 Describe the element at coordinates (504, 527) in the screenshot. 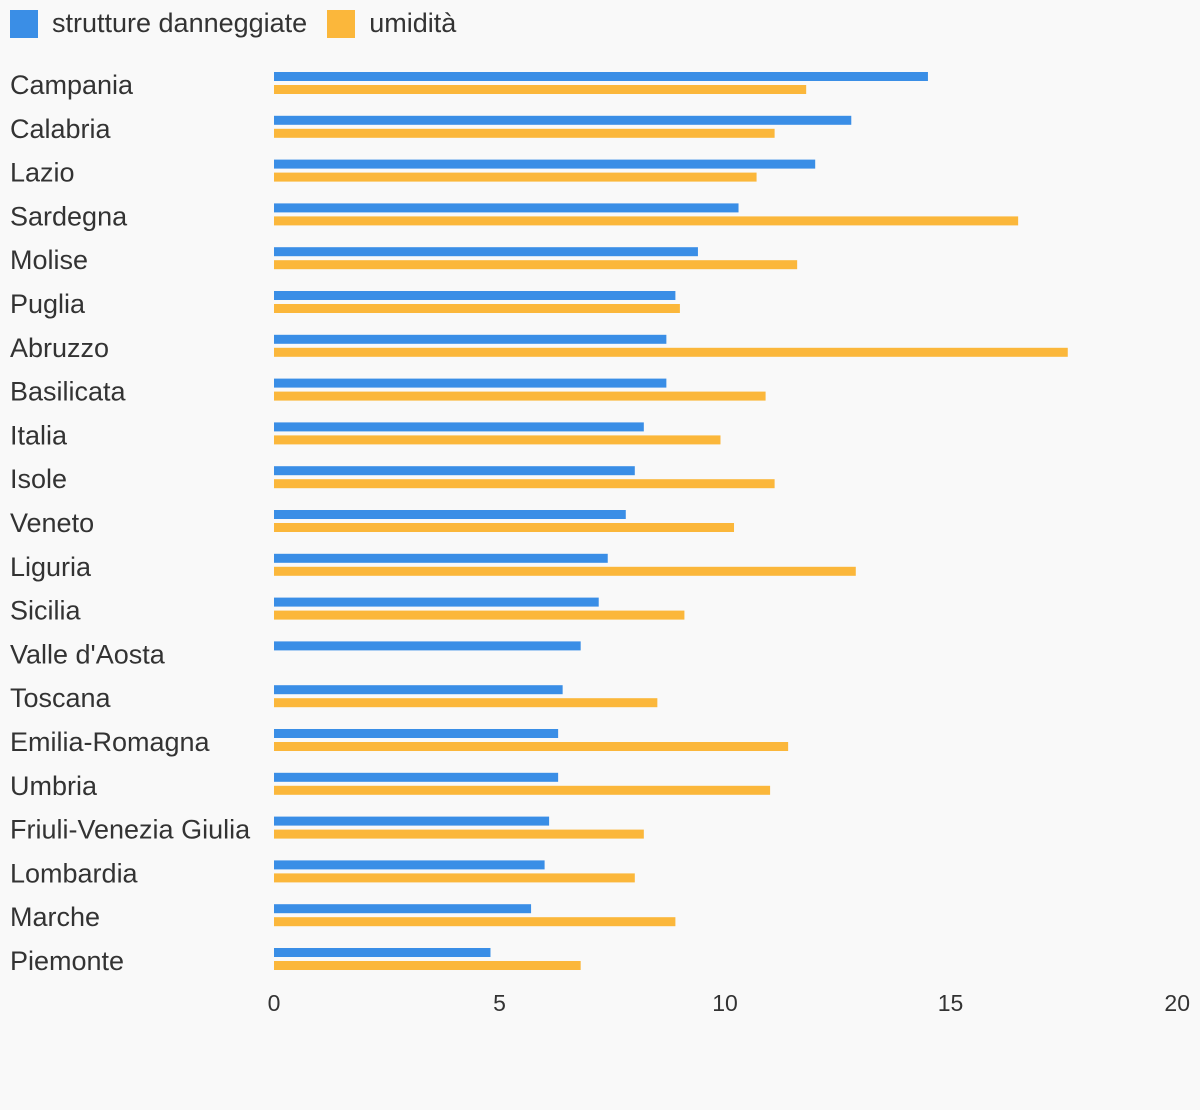

I see `bar-umidita-veneto` at that location.